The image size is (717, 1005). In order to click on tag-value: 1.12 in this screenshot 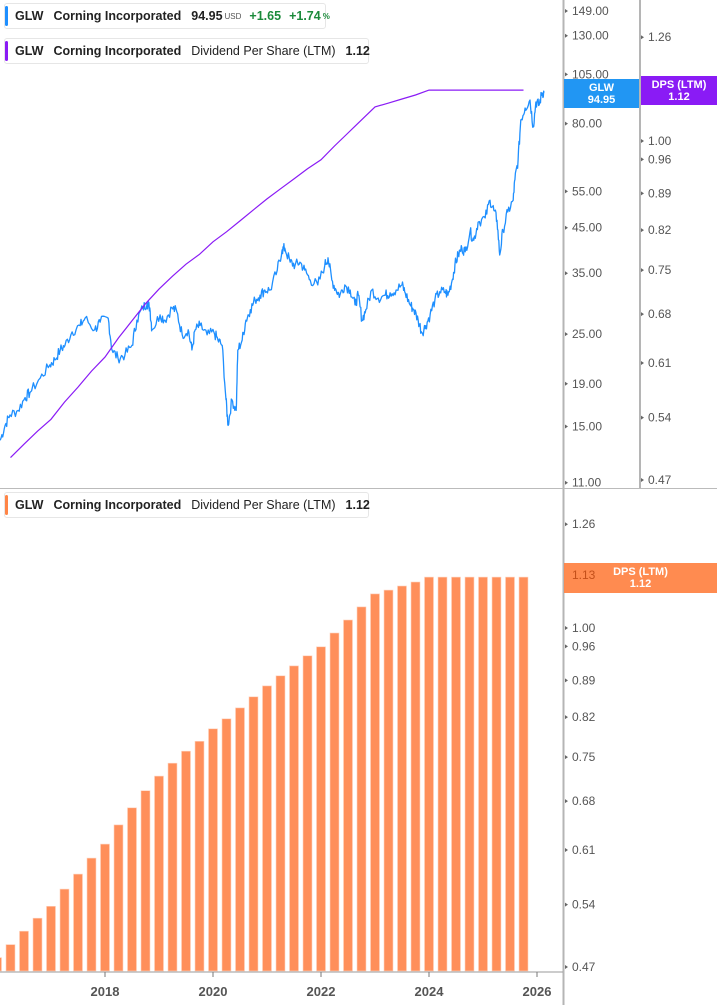, I will do `click(640, 584)`.